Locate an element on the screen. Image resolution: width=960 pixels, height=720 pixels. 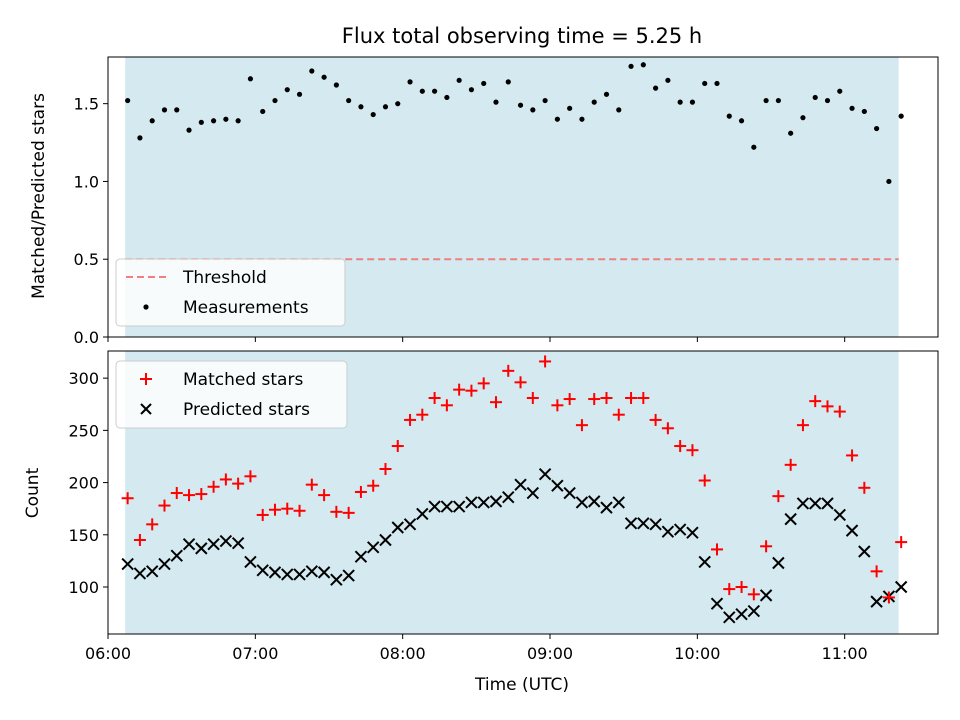
bottom-y-tick-label: 250 is located at coordinates (83, 430).